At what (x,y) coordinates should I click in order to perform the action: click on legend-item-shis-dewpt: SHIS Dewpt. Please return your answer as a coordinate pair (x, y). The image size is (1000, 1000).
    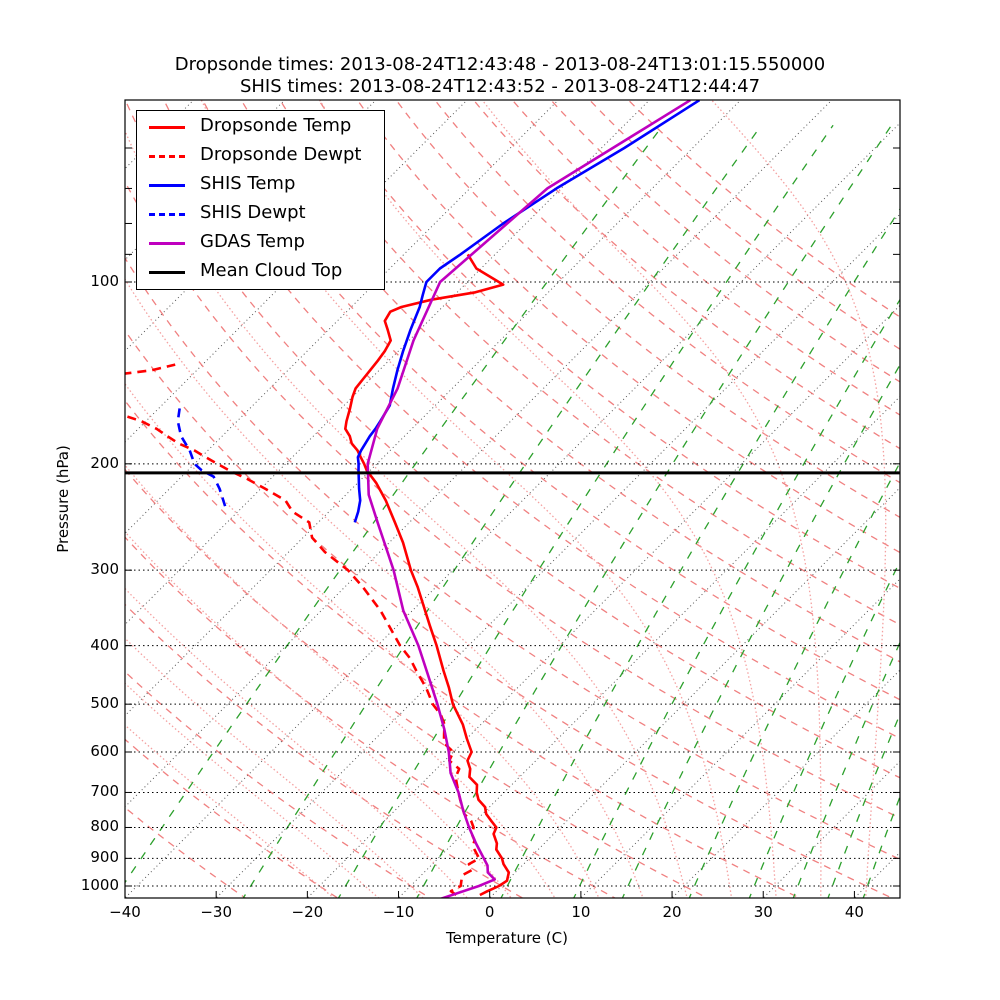
    Looking at the image, I should click on (260, 213).